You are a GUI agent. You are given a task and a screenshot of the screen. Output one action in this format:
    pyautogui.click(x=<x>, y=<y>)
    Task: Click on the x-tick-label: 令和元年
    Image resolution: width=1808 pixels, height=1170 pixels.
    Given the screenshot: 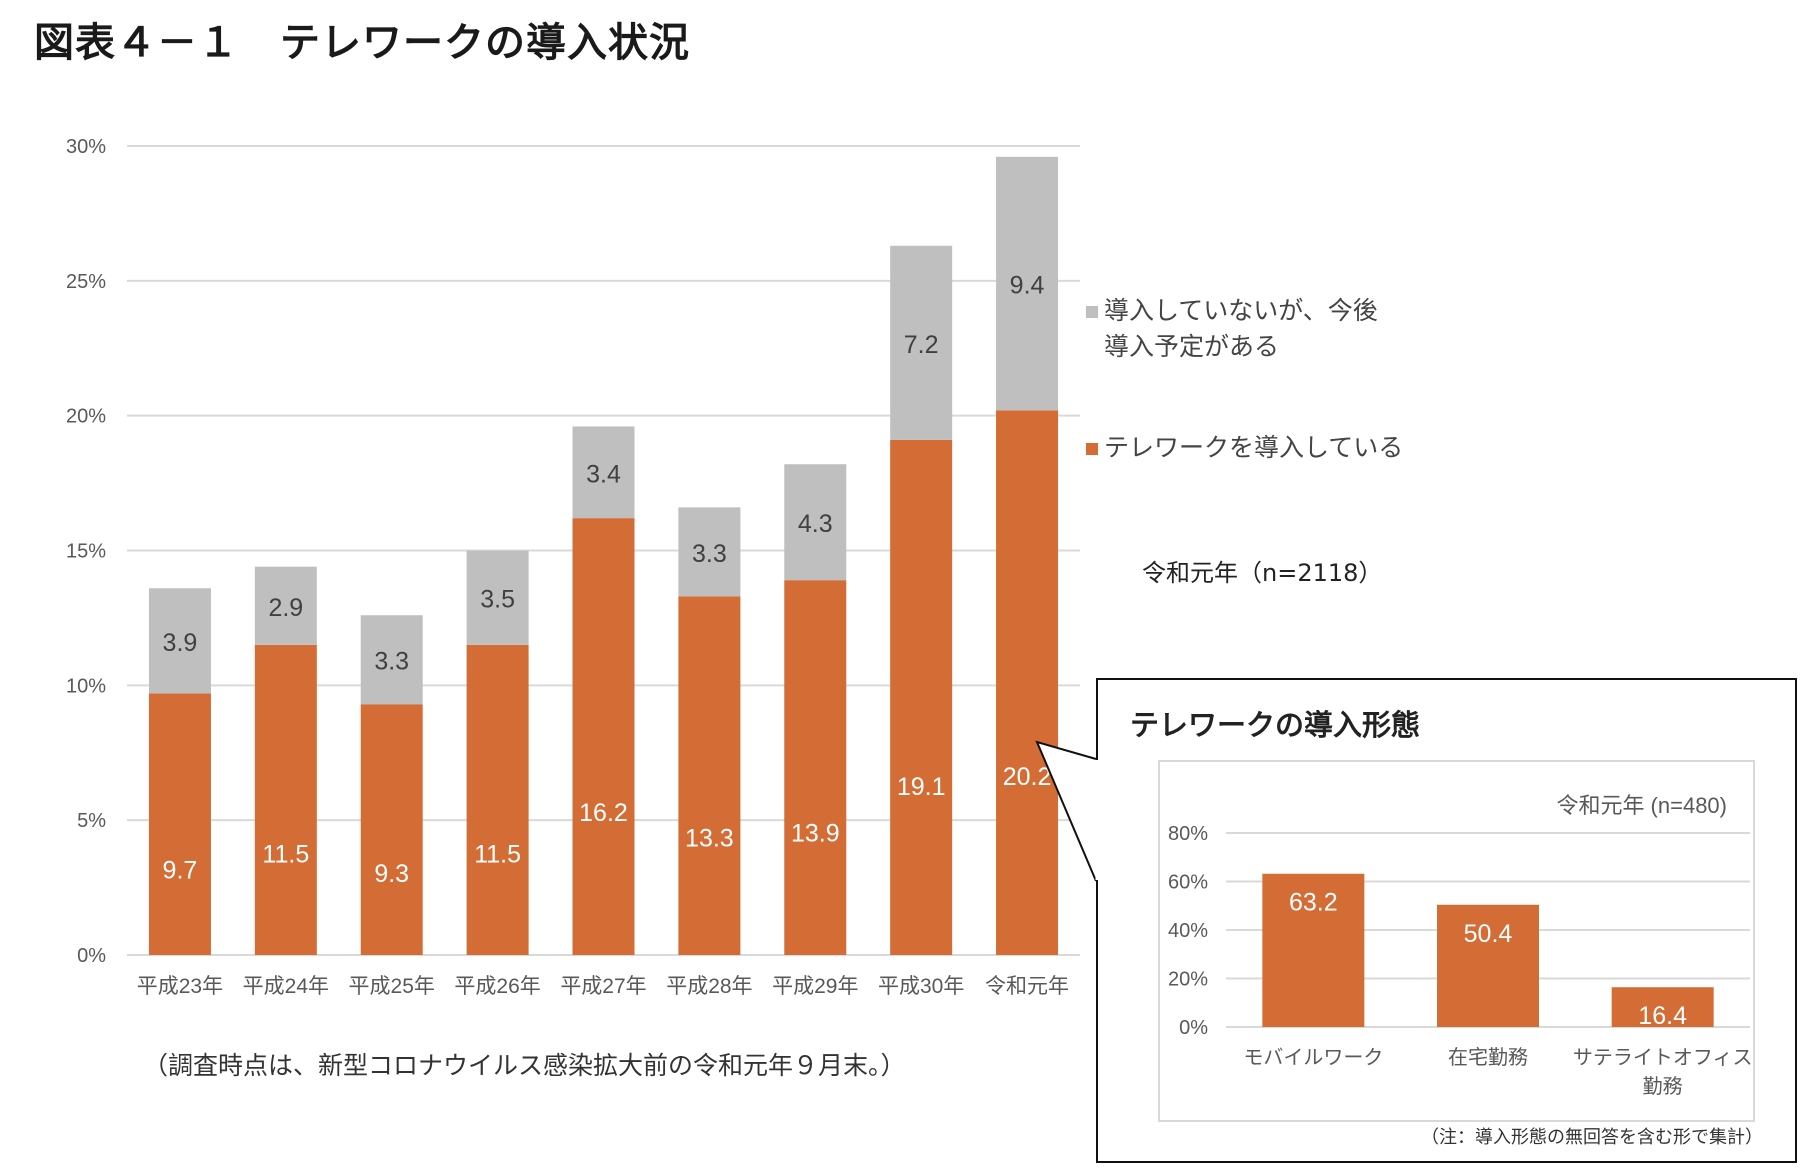 What is the action you would take?
    pyautogui.click(x=1027, y=986)
    